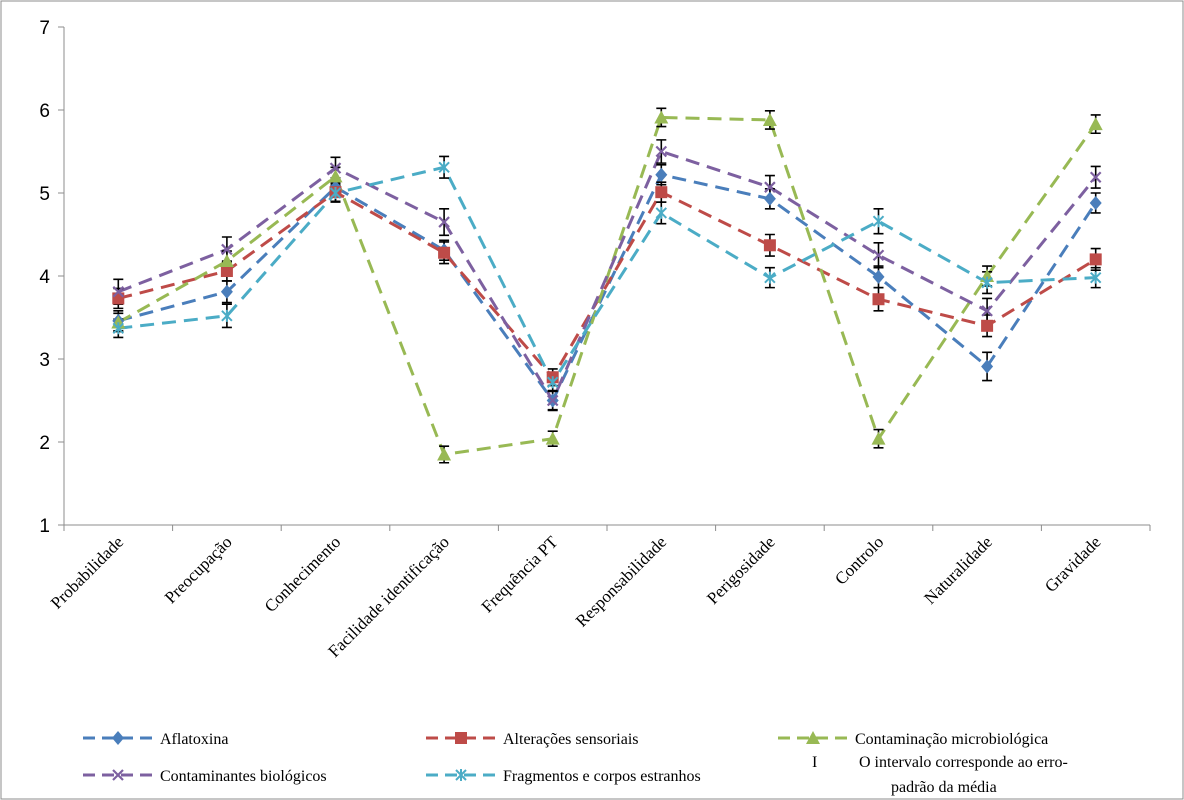 Image resolution: width=1184 pixels, height=800 pixels. Describe the element at coordinates (194, 739) in the screenshot. I see `legend-label: Aflatoxina` at that location.